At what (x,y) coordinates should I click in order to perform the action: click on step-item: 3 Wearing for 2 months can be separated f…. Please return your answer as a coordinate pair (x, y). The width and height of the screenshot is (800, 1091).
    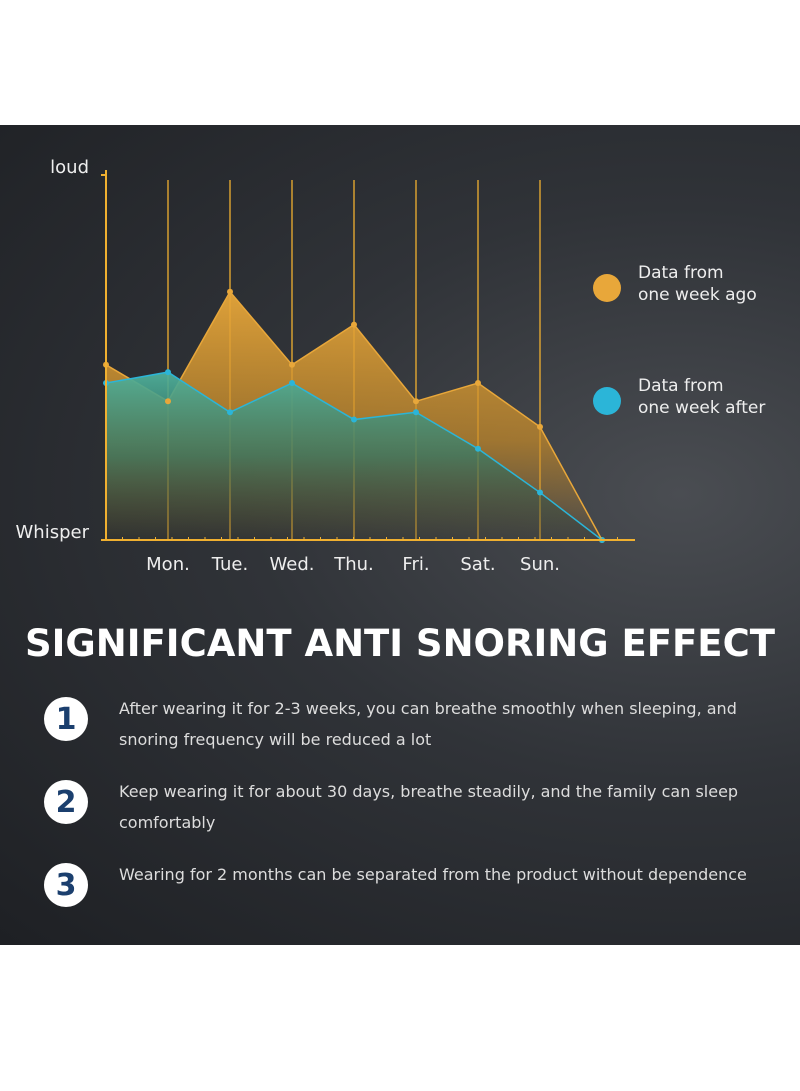
    Looking at the image, I should click on (396, 883).